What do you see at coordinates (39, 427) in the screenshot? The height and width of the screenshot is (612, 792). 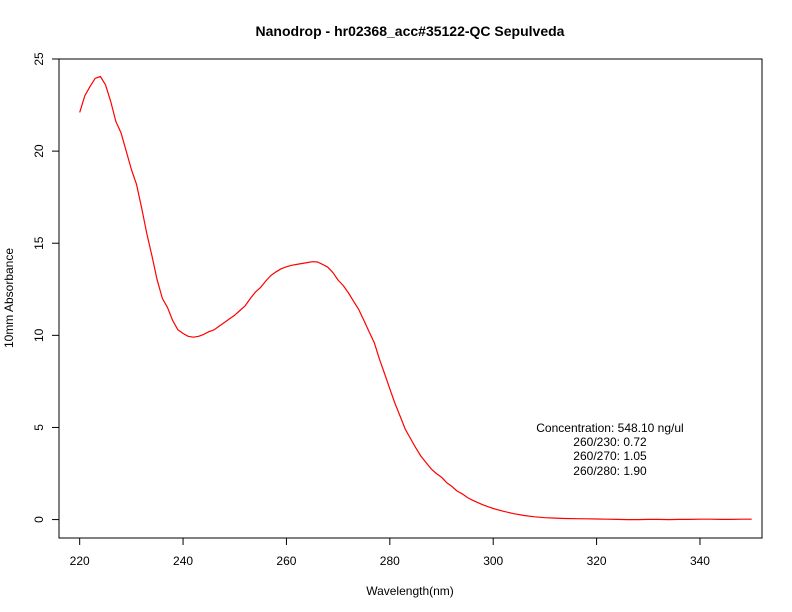 I see `y-tick-label: 5` at bounding box center [39, 427].